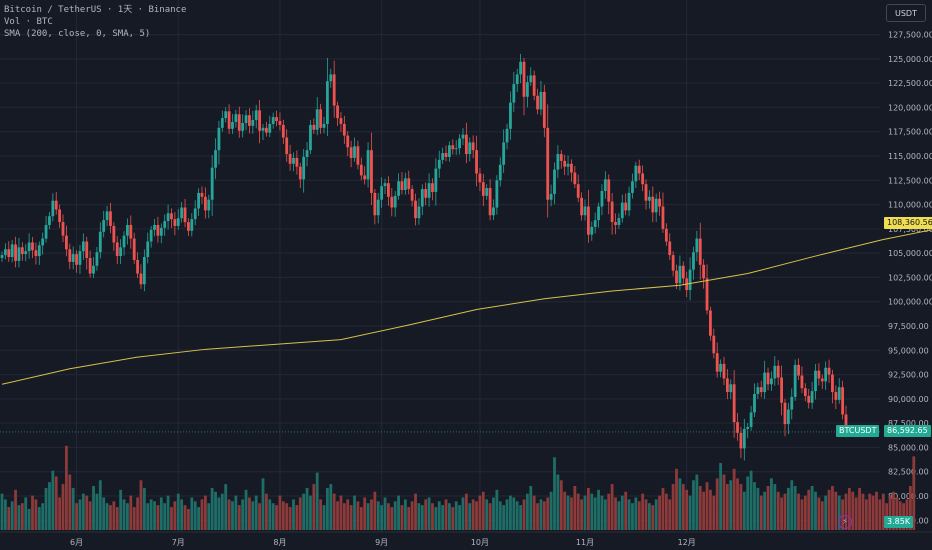 This screenshot has height=550, width=932. Describe the element at coordinates (845, 522) in the screenshot. I see `lightning-icon: ⚡` at that location.